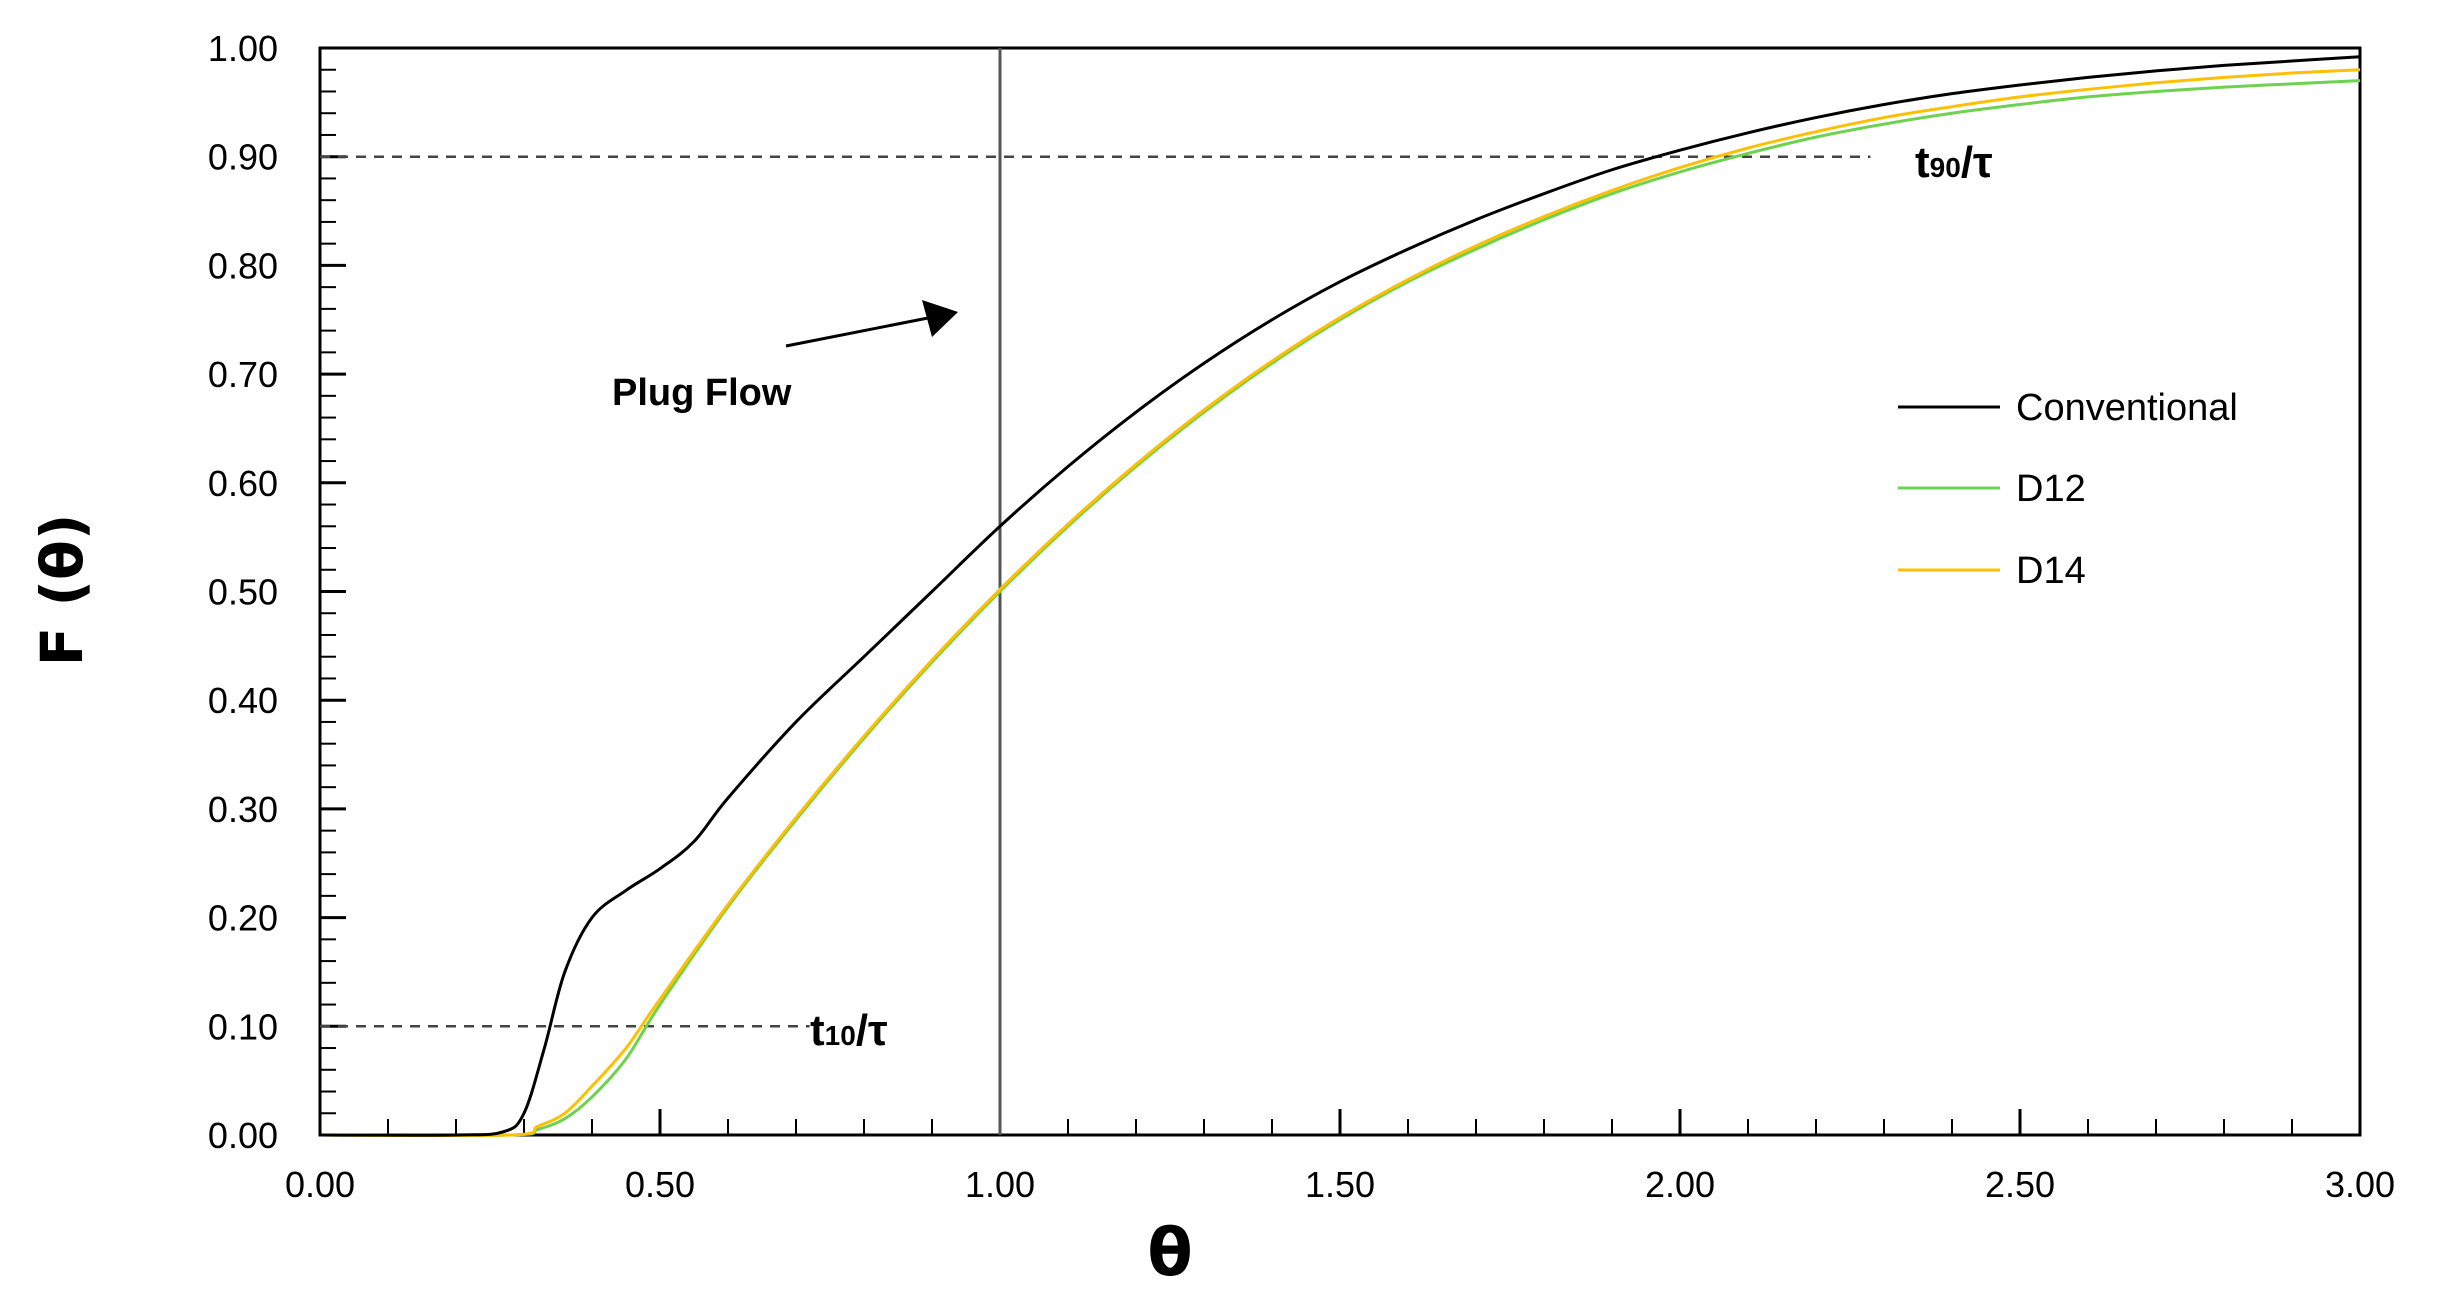  I want to click on legend-label-conventional: Conventional, so click(2127, 408).